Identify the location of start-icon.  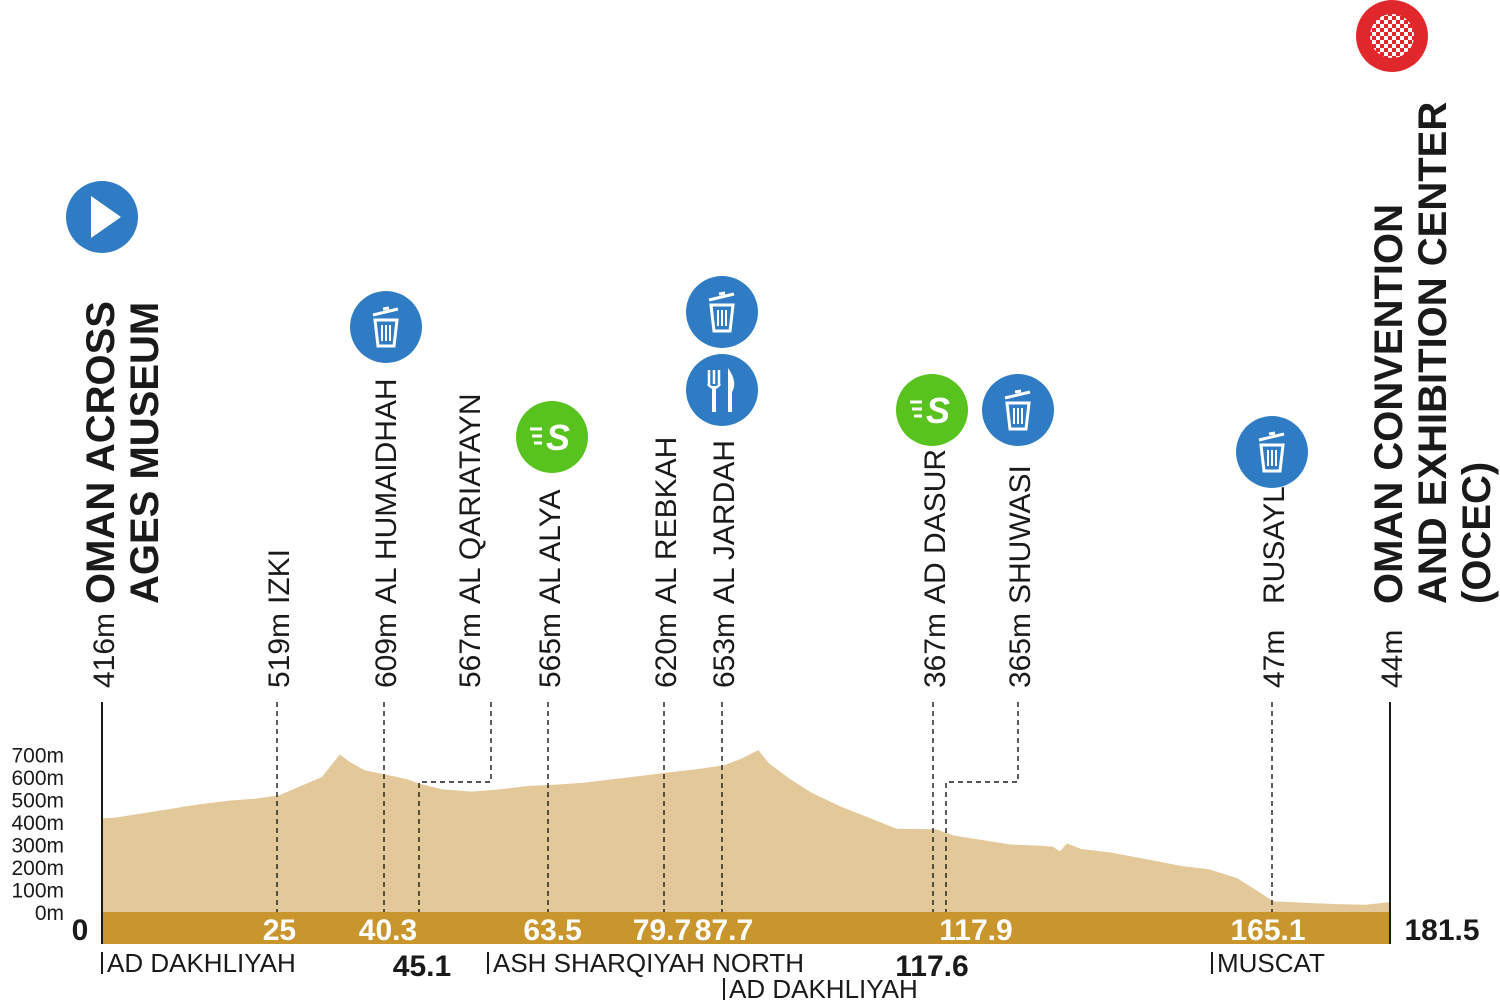
(102, 217).